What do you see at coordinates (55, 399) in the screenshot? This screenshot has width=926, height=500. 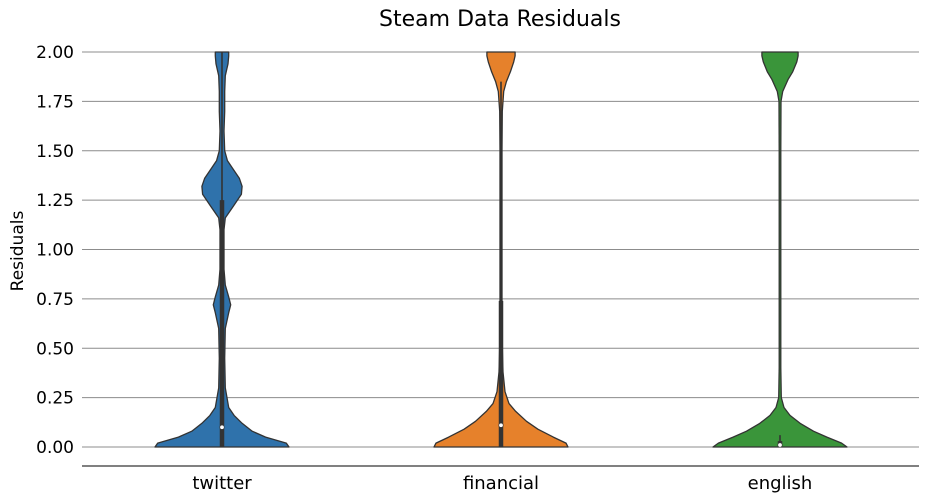 I see `y-tick-label: 0.25` at bounding box center [55, 399].